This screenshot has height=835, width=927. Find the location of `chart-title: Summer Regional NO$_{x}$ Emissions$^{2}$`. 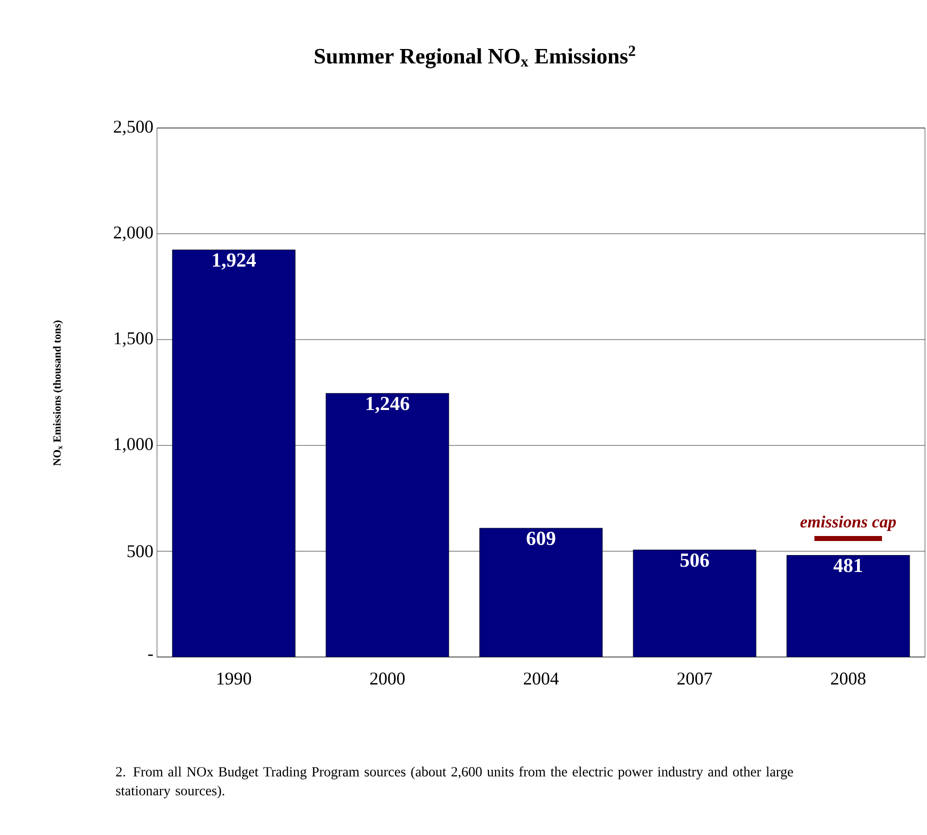

chart-title: Summer Regional NO$_{x}$ Emissions$^{2}$ is located at coordinates (475, 57).